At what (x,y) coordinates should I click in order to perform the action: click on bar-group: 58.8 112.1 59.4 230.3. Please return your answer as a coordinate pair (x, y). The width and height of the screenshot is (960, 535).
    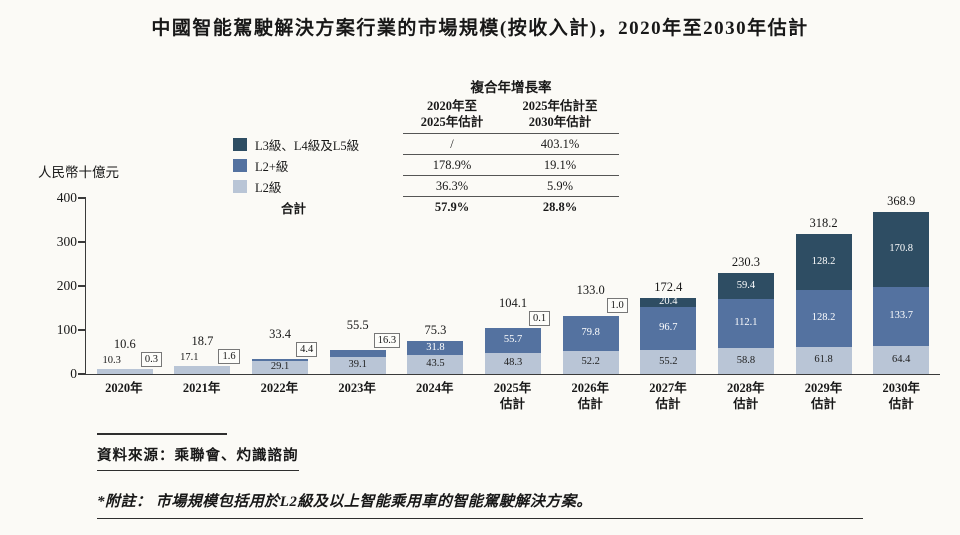
    Looking at the image, I should click on (746, 286).